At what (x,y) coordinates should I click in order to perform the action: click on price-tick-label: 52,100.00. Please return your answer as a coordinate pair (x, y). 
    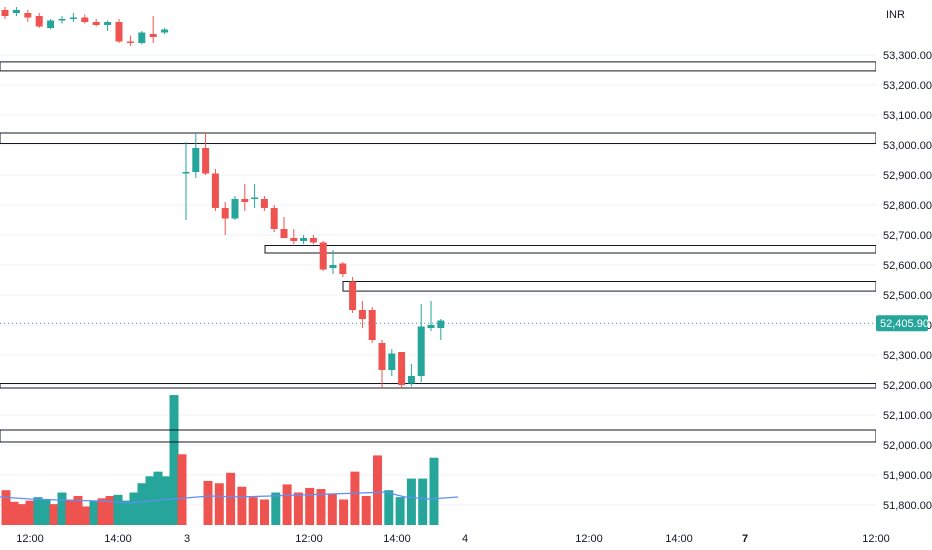
    Looking at the image, I should click on (907, 416).